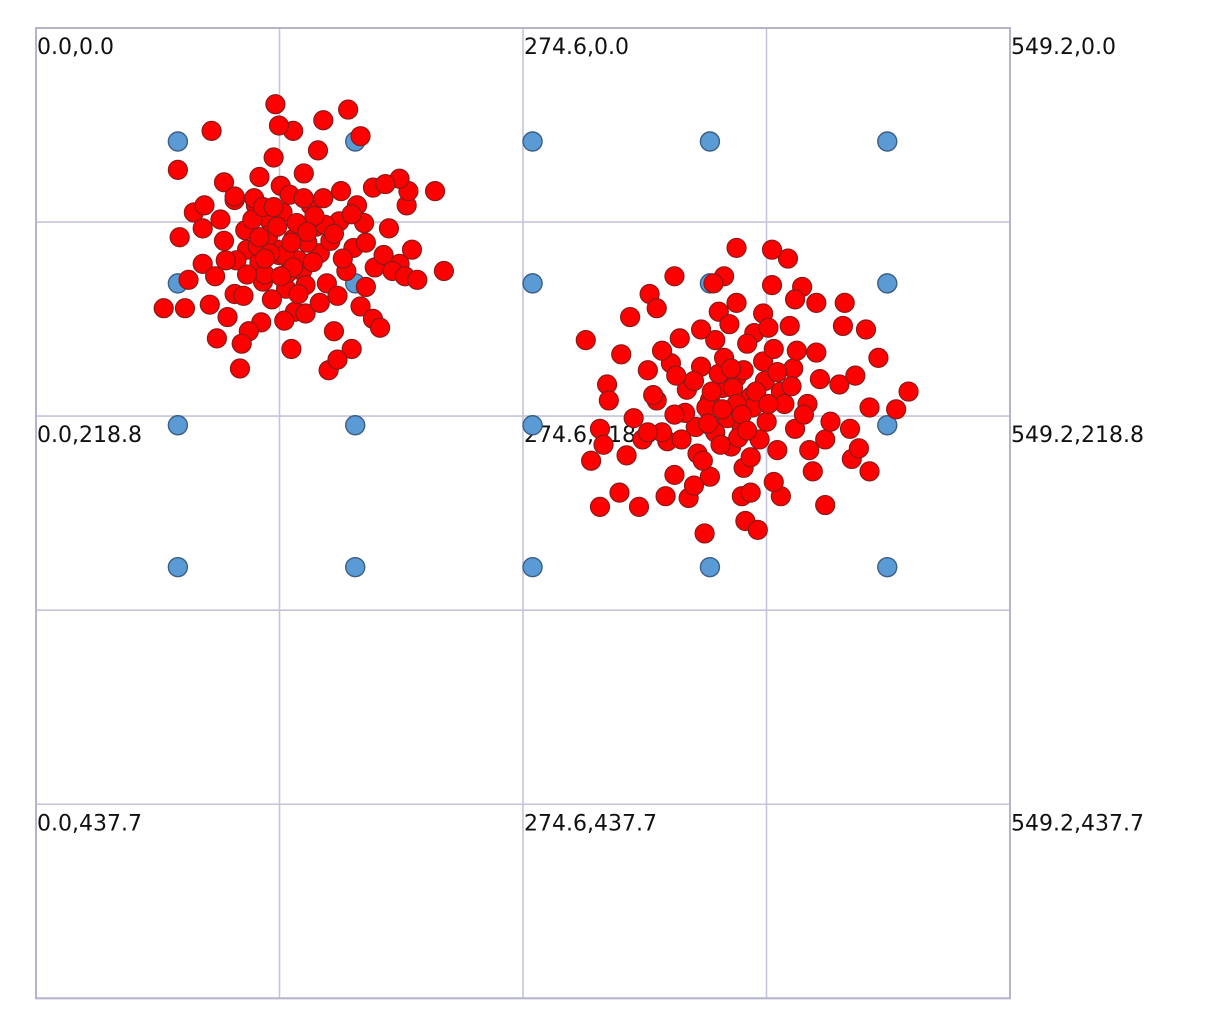 This screenshot has height=1030, width=1218. Describe the element at coordinates (576, 47) in the screenshot. I see `coordinate-label: 274.6,0.0` at that location.